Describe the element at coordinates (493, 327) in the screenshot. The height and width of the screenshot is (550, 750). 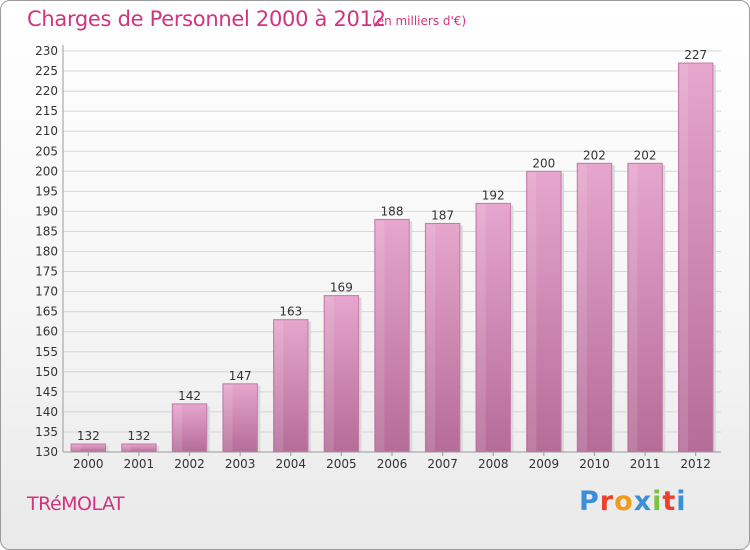
I see `bar-2008` at that location.